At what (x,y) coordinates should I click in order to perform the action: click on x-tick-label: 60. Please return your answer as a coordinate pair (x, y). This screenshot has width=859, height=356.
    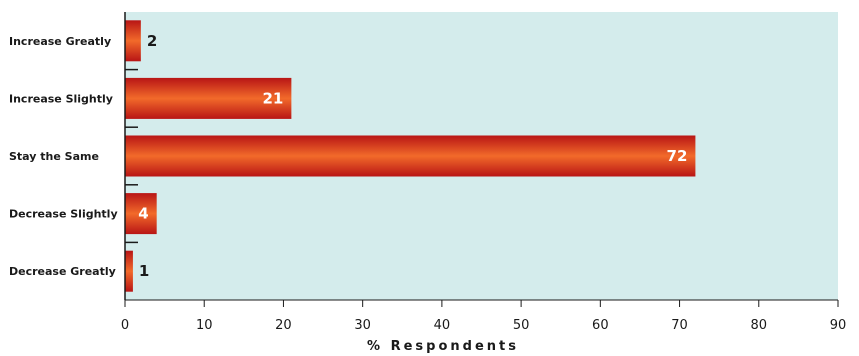
    Looking at the image, I should click on (600, 325).